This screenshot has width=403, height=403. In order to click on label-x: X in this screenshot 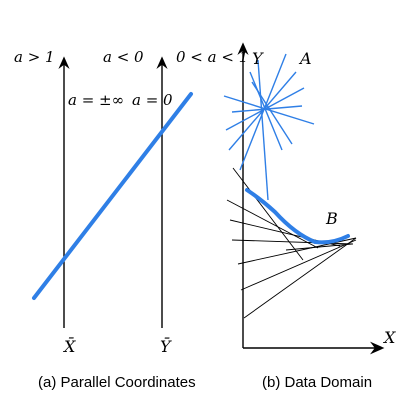, I will do `click(389, 337)`.